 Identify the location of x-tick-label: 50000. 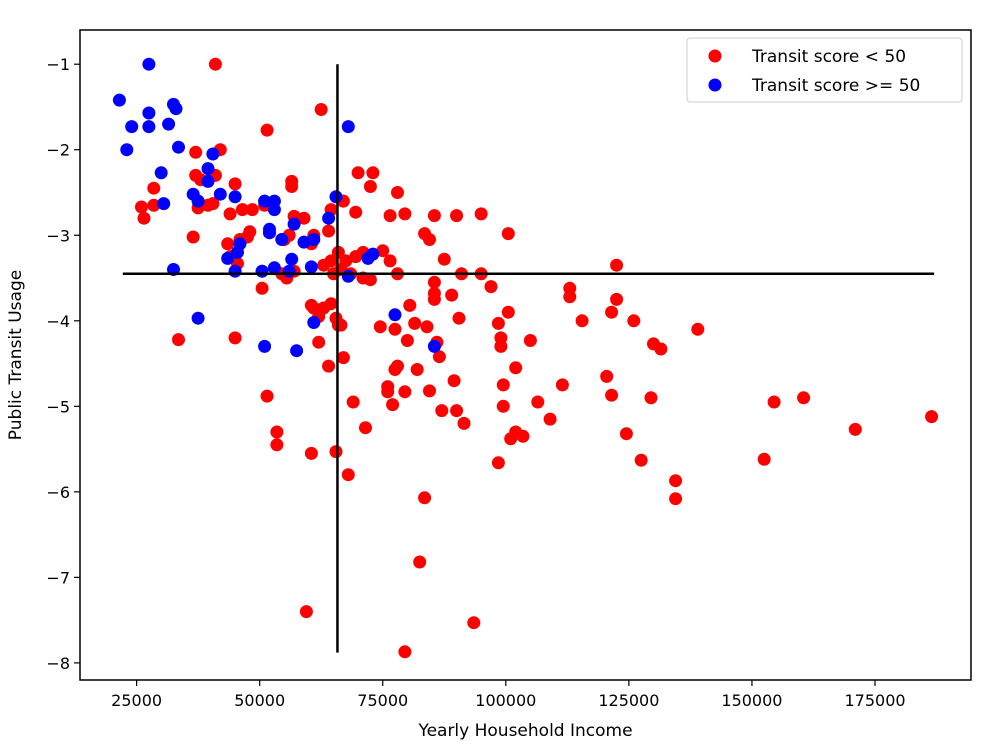
(259, 700).